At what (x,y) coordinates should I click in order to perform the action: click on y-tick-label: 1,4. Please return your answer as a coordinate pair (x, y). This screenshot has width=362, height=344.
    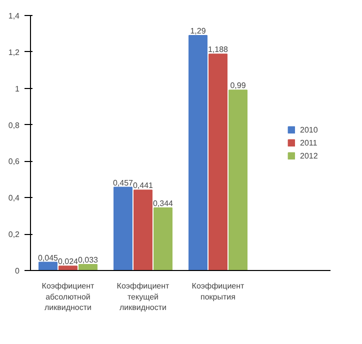
    Looking at the image, I should click on (14, 16).